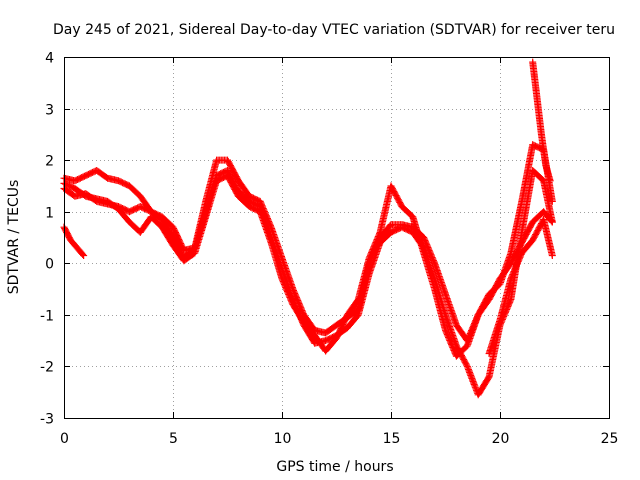 The image size is (640, 480). I want to click on x-tick-label: 10, so click(283, 439).